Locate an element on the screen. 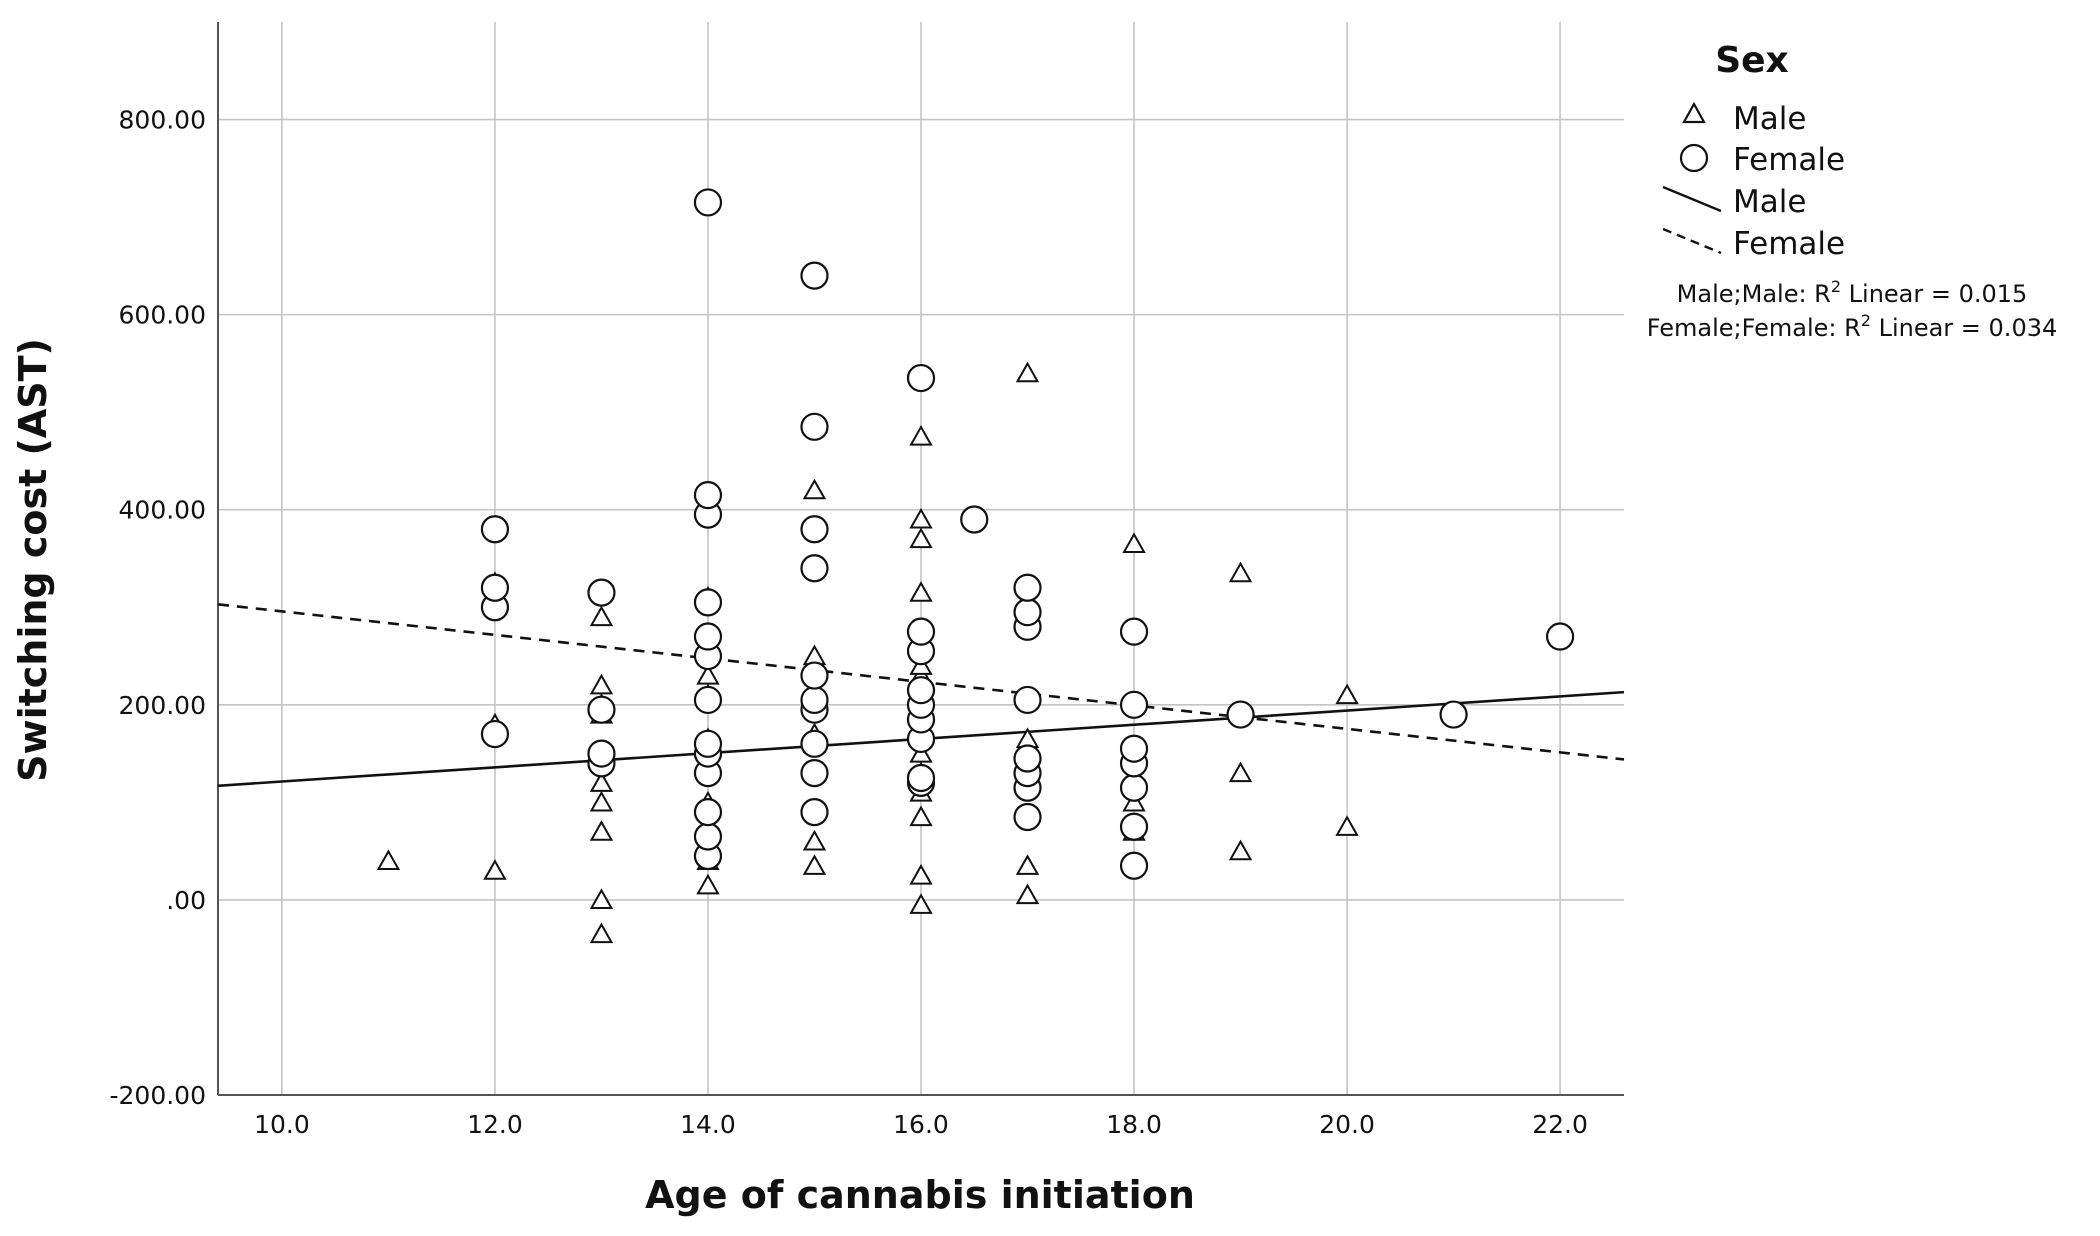 Image resolution: width=2100 pixels, height=1236 pixels. x-axis-title: Age of cannabis initiation is located at coordinates (920, 1195).